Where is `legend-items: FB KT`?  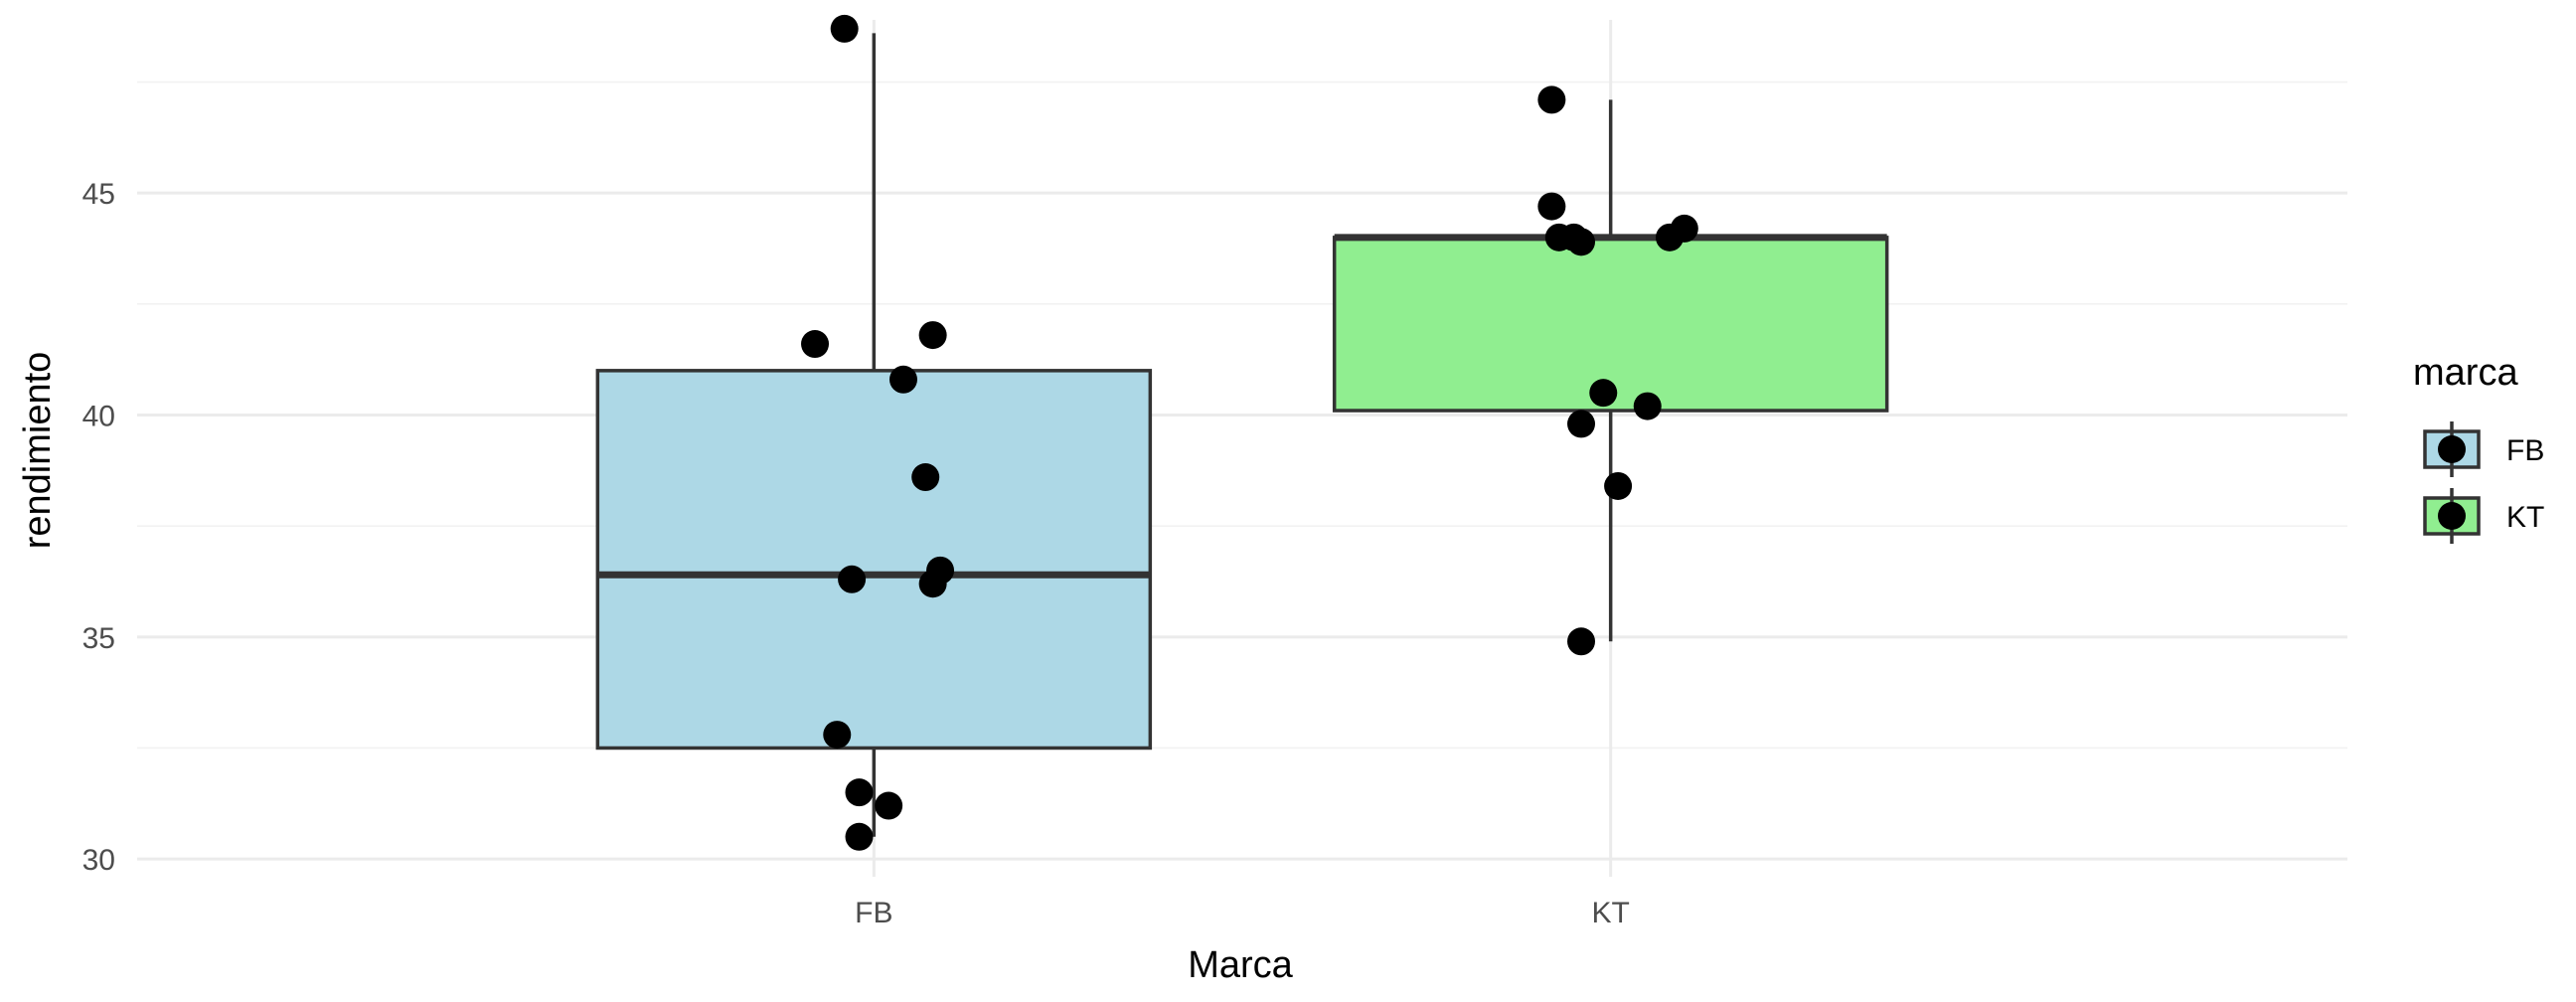
legend-items: FB KT is located at coordinates (2483, 482).